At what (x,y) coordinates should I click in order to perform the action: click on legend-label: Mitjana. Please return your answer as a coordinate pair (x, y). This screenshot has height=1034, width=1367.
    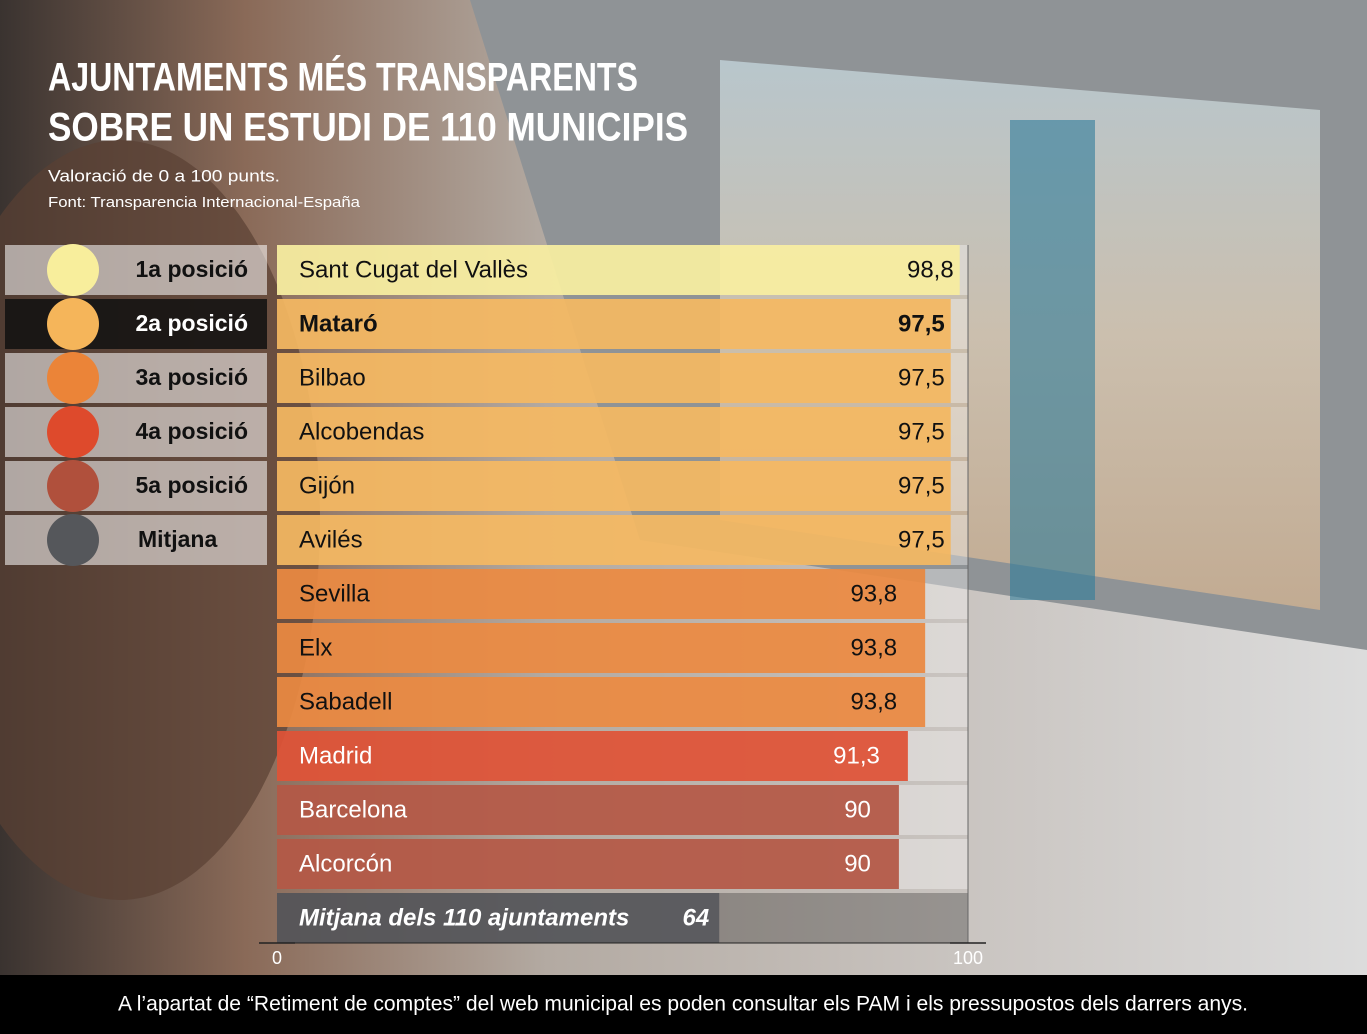
    Looking at the image, I should click on (177, 539).